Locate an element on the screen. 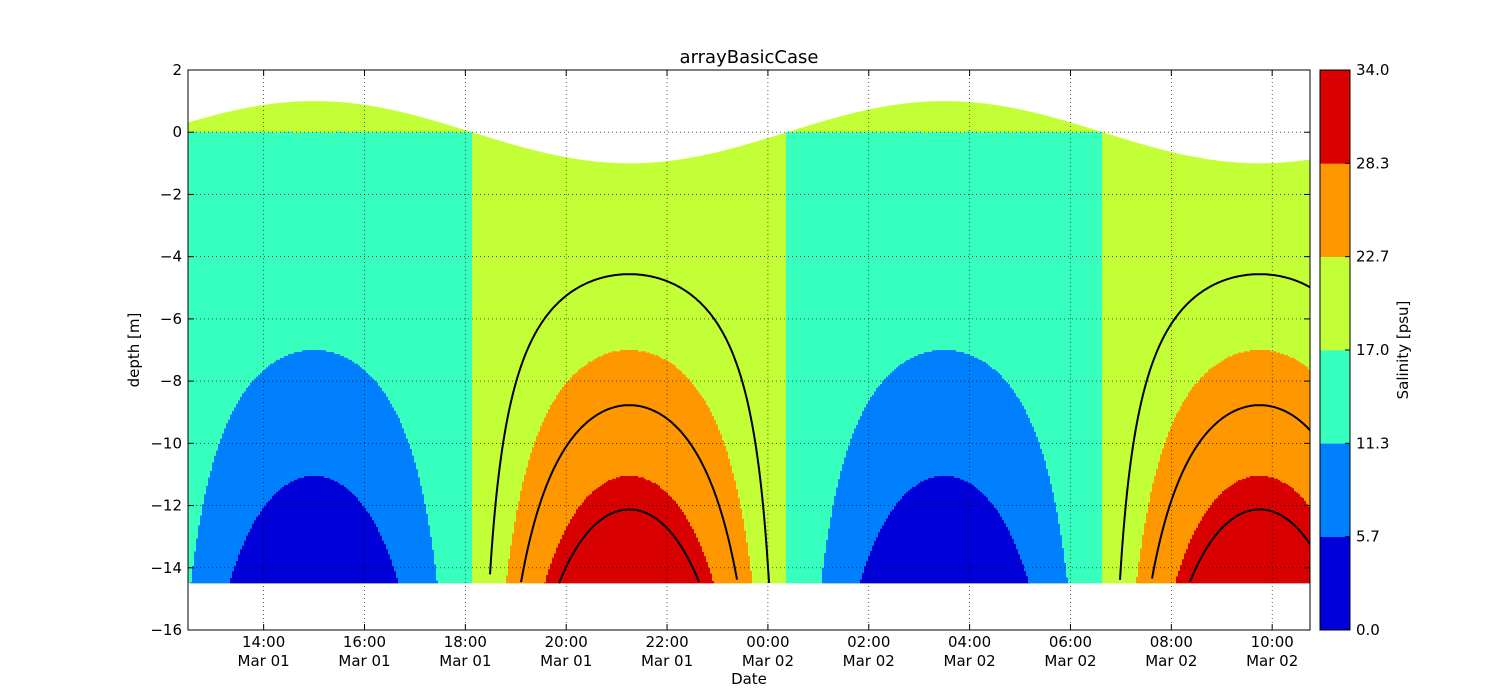 This screenshot has height=700, width=1500. contour-line is located at coordinates (1214, 426).